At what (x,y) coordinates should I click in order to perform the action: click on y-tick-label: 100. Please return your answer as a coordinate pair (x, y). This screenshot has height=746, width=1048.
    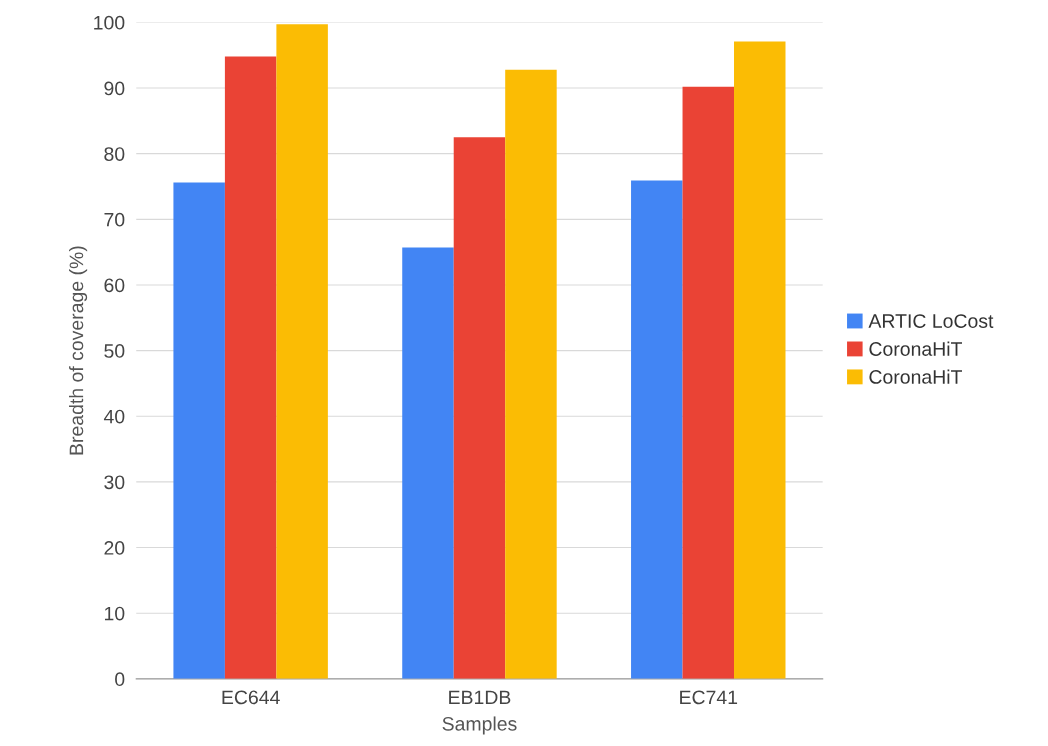
    Looking at the image, I should click on (109, 22).